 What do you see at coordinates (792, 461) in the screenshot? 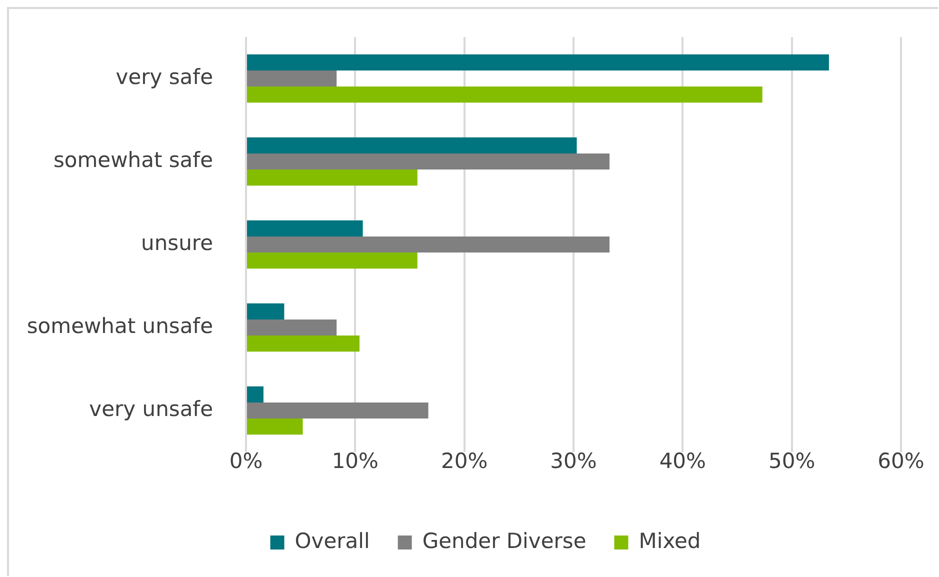
I see `x-tick-label: 50%` at bounding box center [792, 461].